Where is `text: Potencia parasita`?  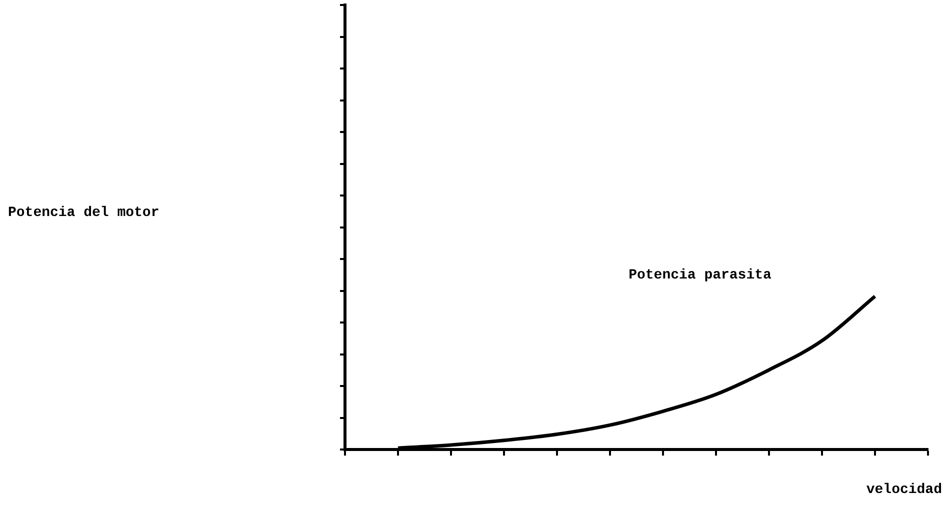 text: Potencia parasita is located at coordinates (700, 275).